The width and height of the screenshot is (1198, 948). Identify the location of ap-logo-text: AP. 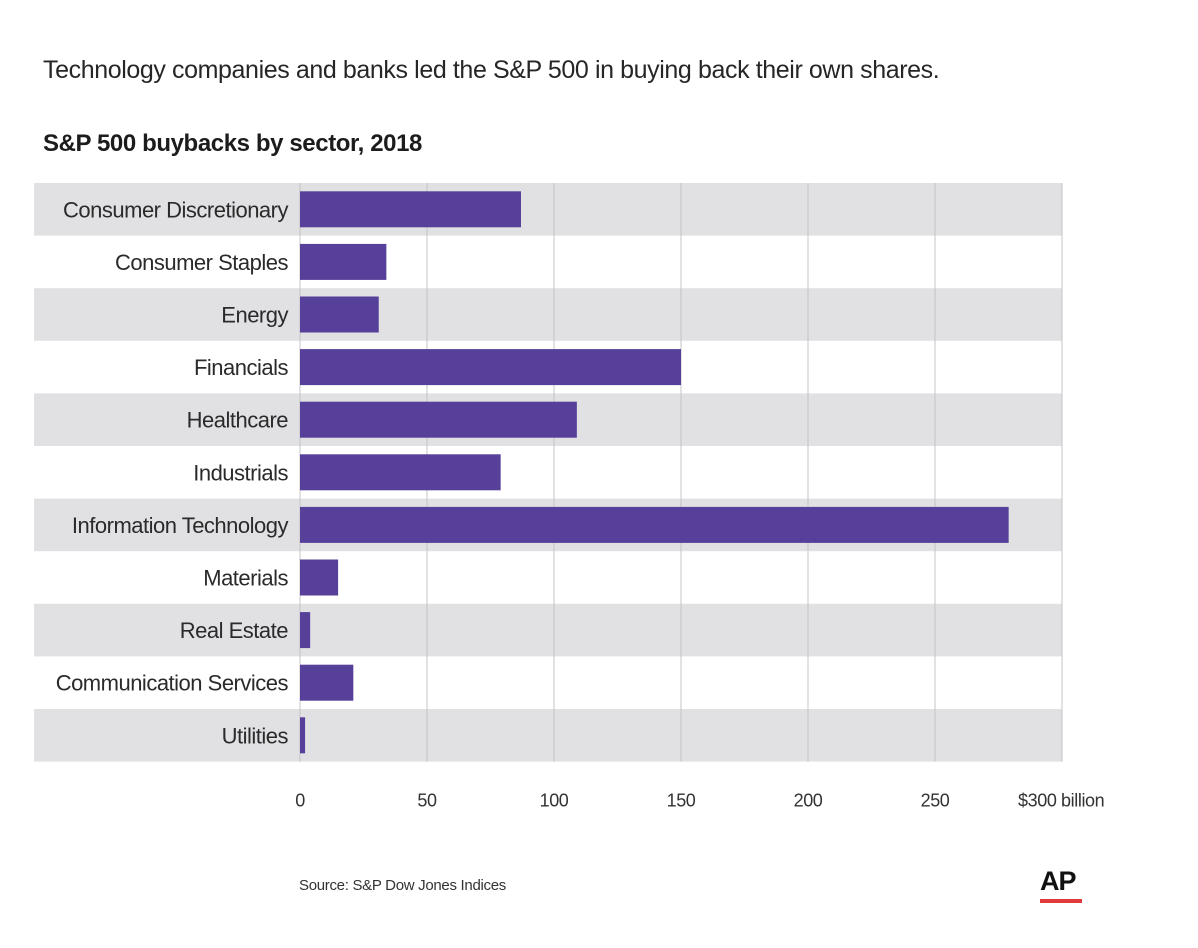
(1058, 881).